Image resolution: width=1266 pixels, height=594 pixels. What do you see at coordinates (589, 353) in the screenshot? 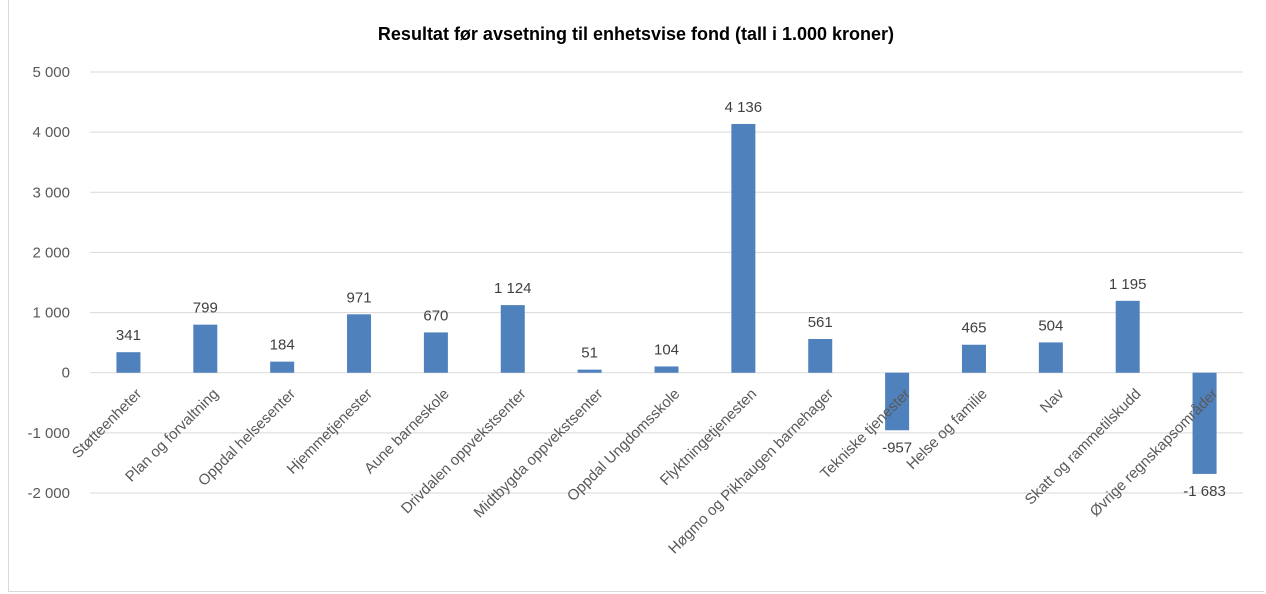
I see `data-label: 51` at bounding box center [589, 353].